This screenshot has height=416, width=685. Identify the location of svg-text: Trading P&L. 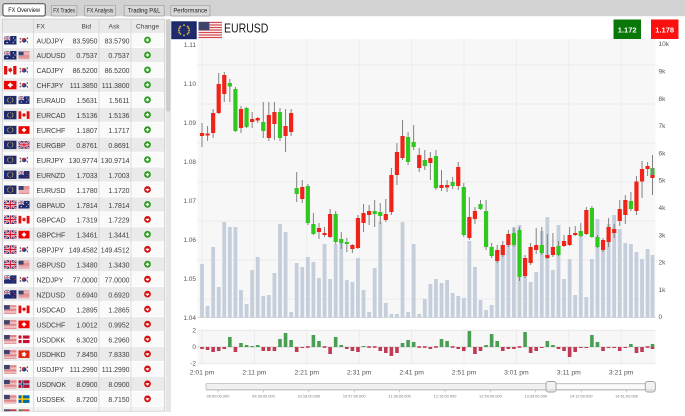
(144, 10).